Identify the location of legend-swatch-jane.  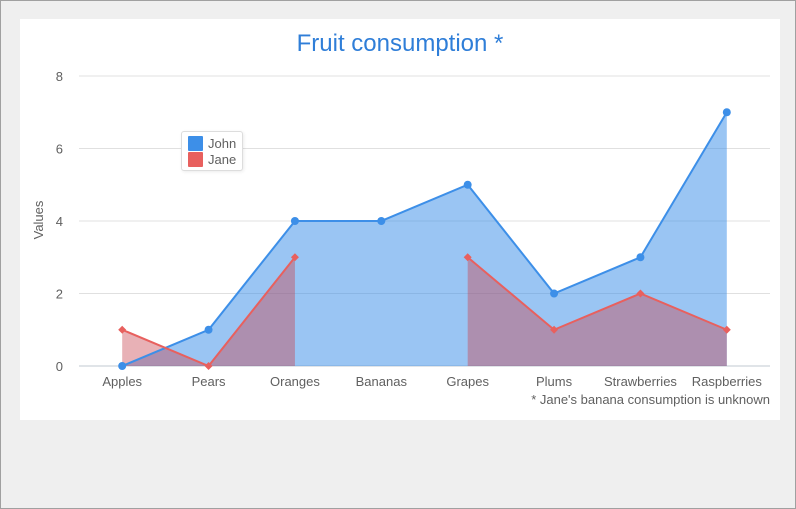
(195, 159).